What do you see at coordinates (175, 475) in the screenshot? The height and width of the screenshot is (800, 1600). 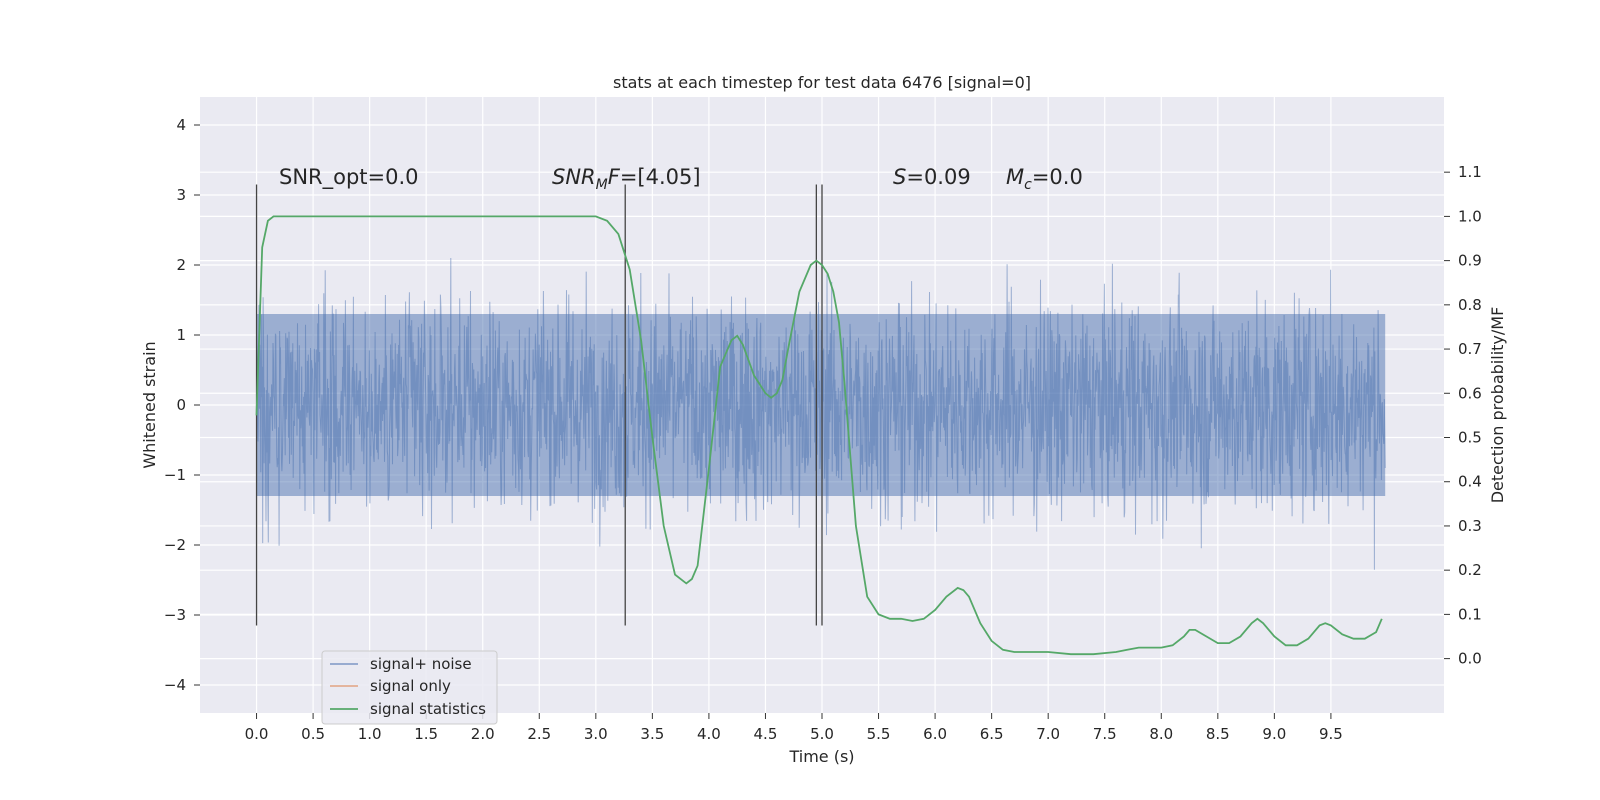 I see `y-tick-label: −1` at bounding box center [175, 475].